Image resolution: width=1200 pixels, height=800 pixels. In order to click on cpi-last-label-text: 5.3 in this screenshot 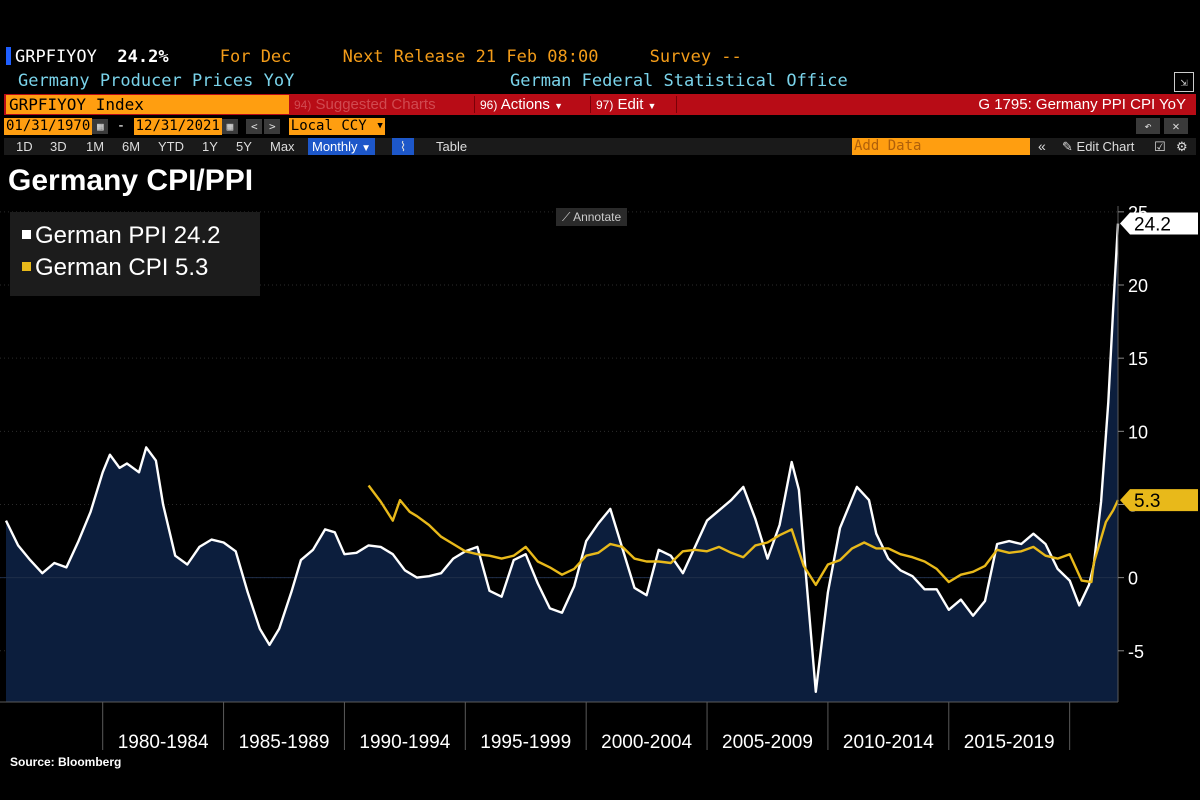, I will do `click(1147, 501)`.